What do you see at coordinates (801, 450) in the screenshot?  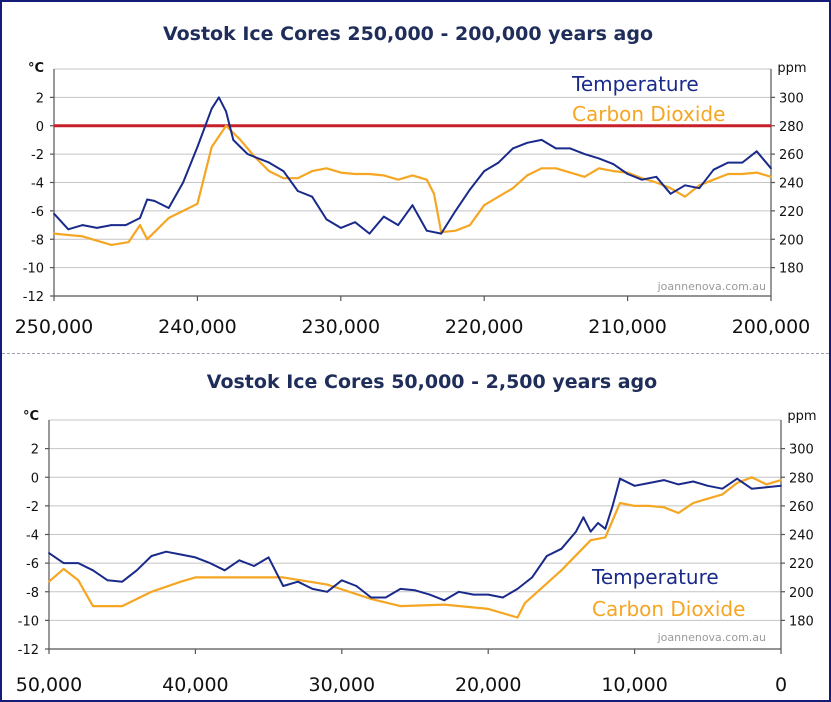 I see `y-tick-label-right: 300` at bounding box center [801, 450].